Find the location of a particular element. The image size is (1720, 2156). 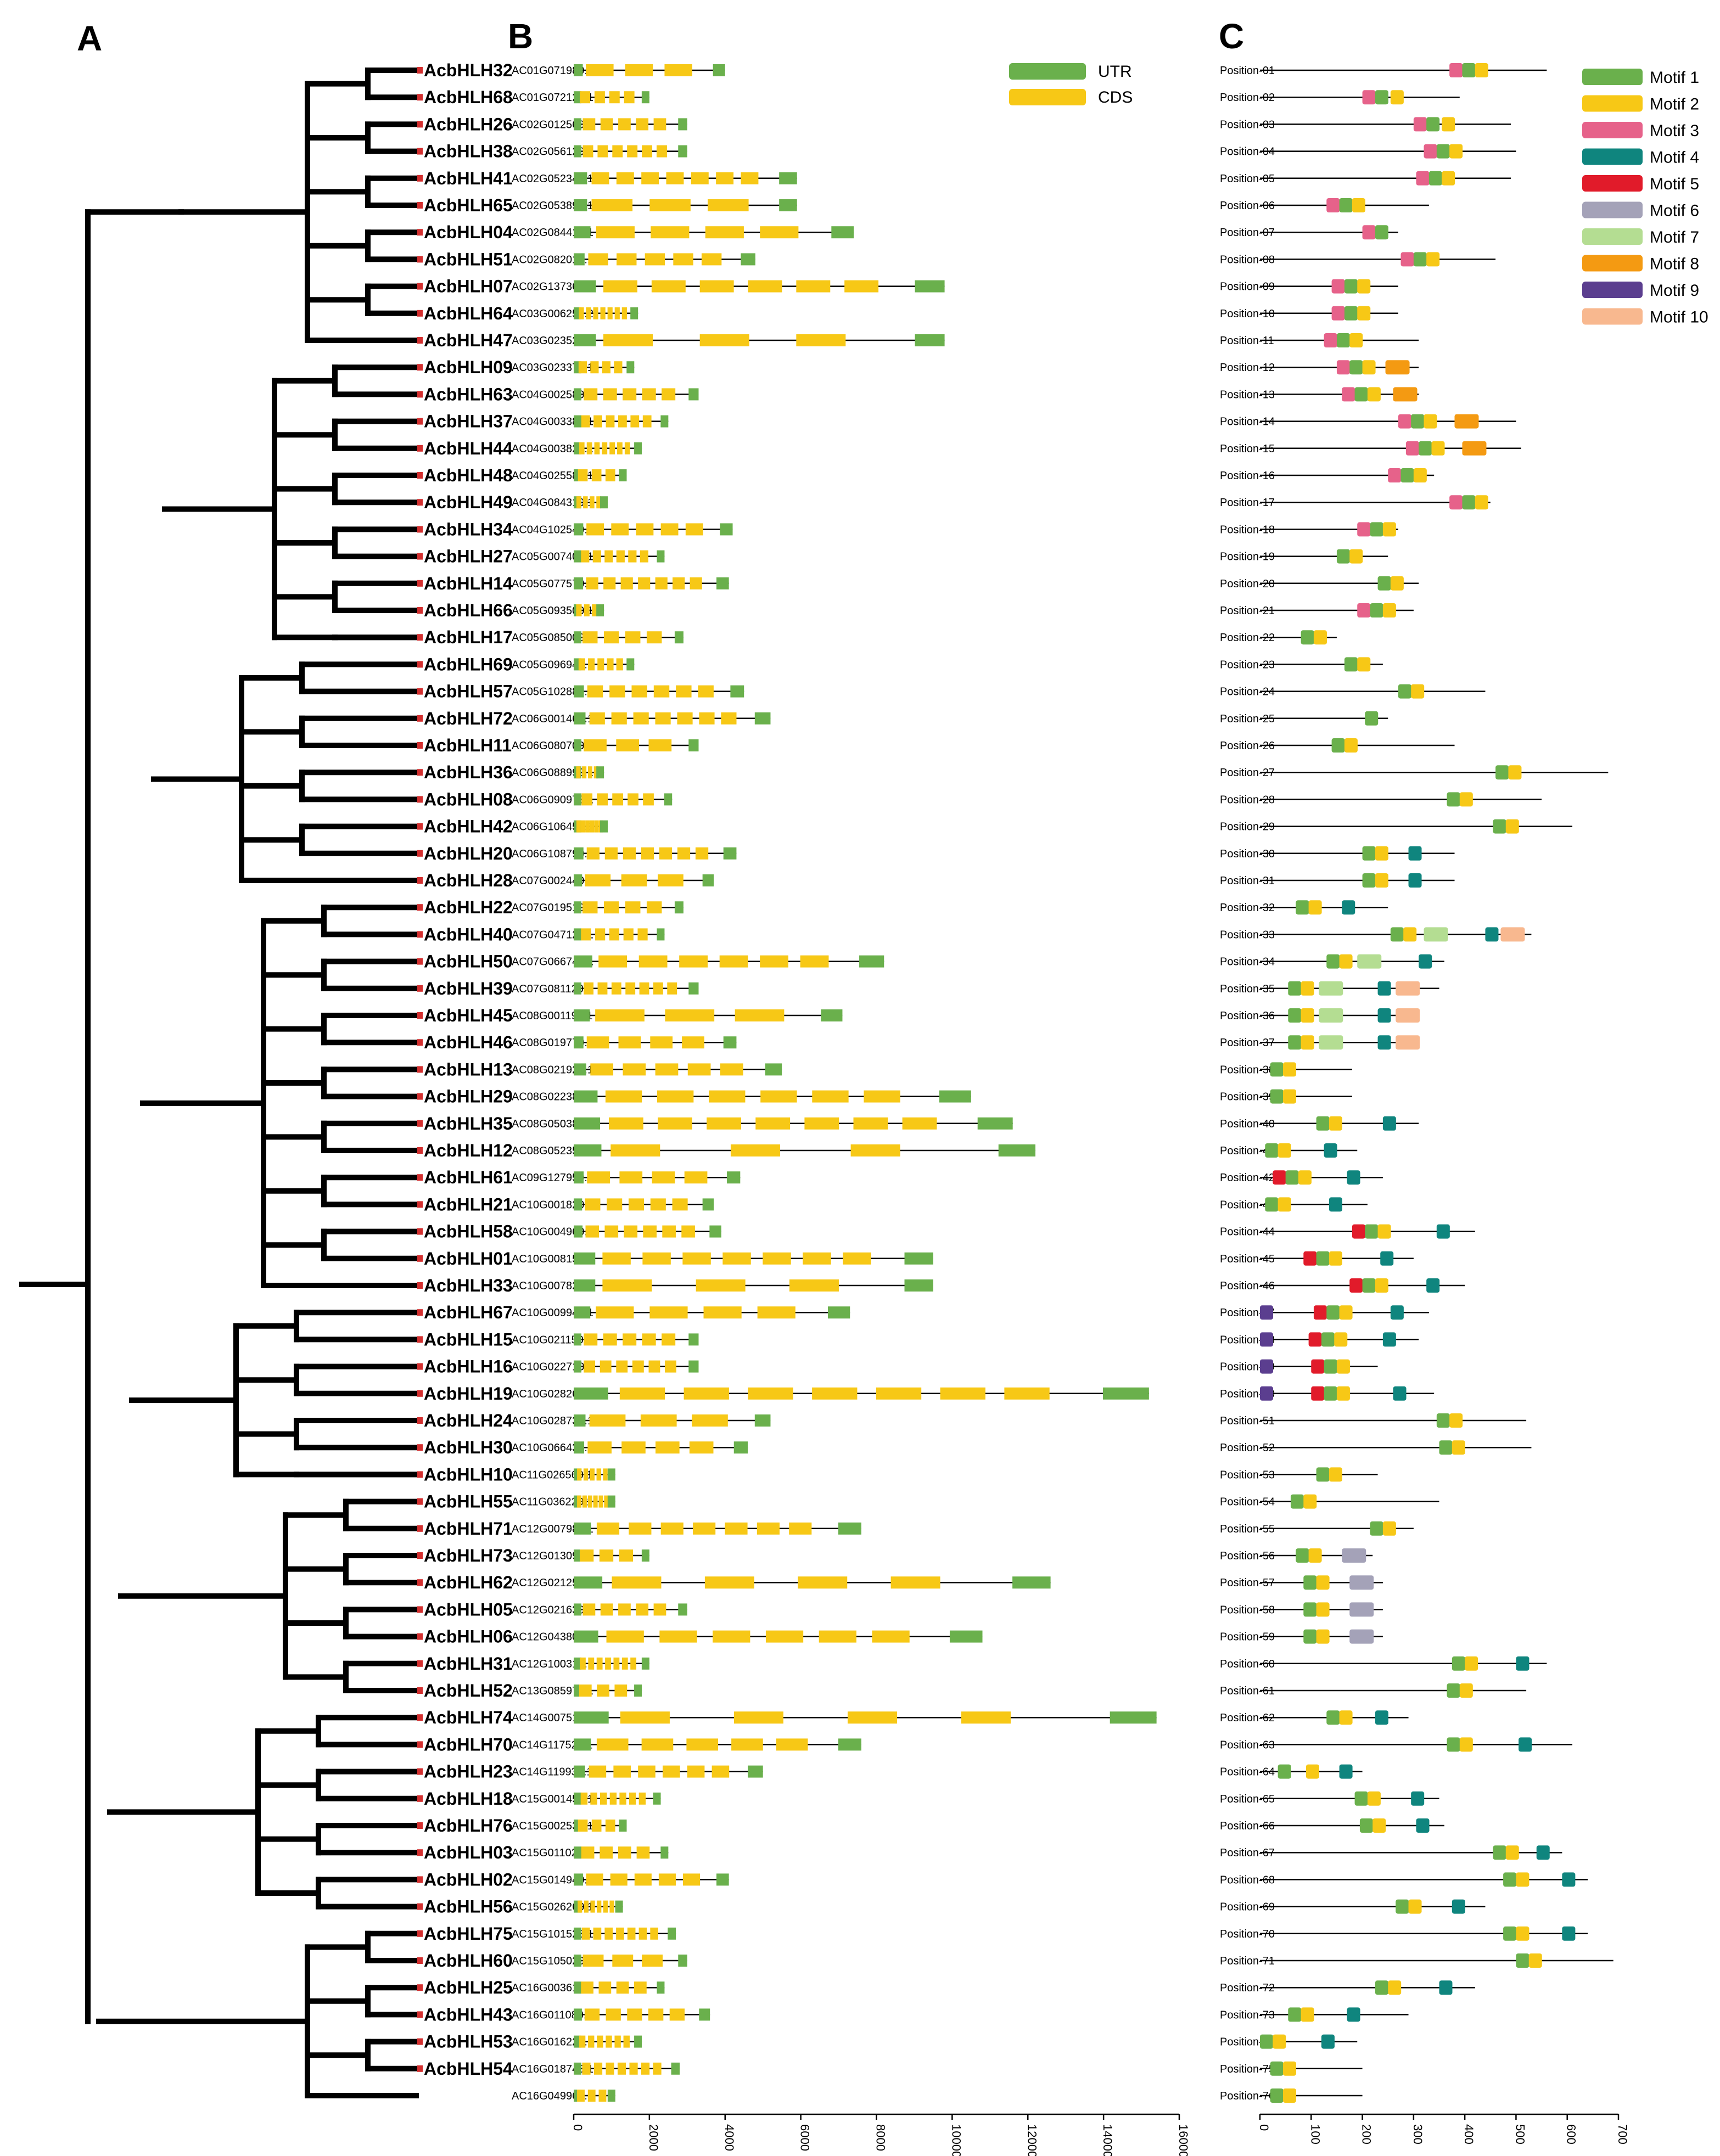

gene-name: AcbHLH70 is located at coordinates (469, 1744).